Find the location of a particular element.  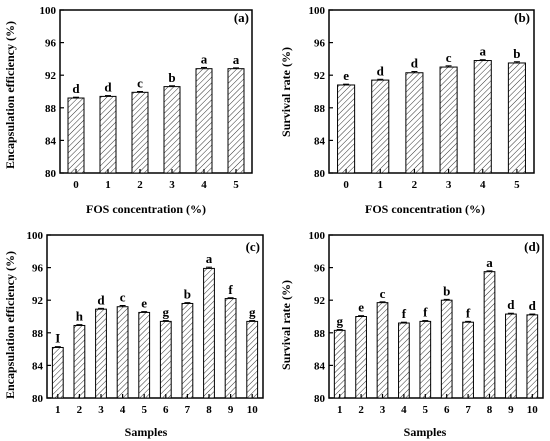

significance-label: h is located at coordinates (80, 316).